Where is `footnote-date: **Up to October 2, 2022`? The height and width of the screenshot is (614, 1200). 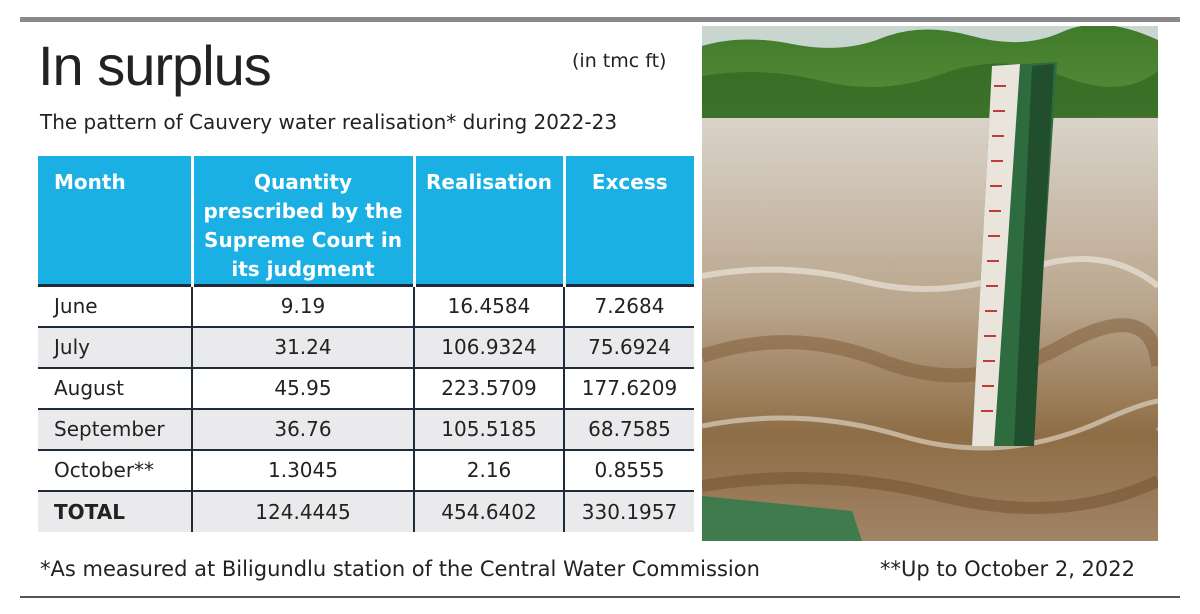 footnote-date: **Up to October 2, 2022 is located at coordinates (1008, 569).